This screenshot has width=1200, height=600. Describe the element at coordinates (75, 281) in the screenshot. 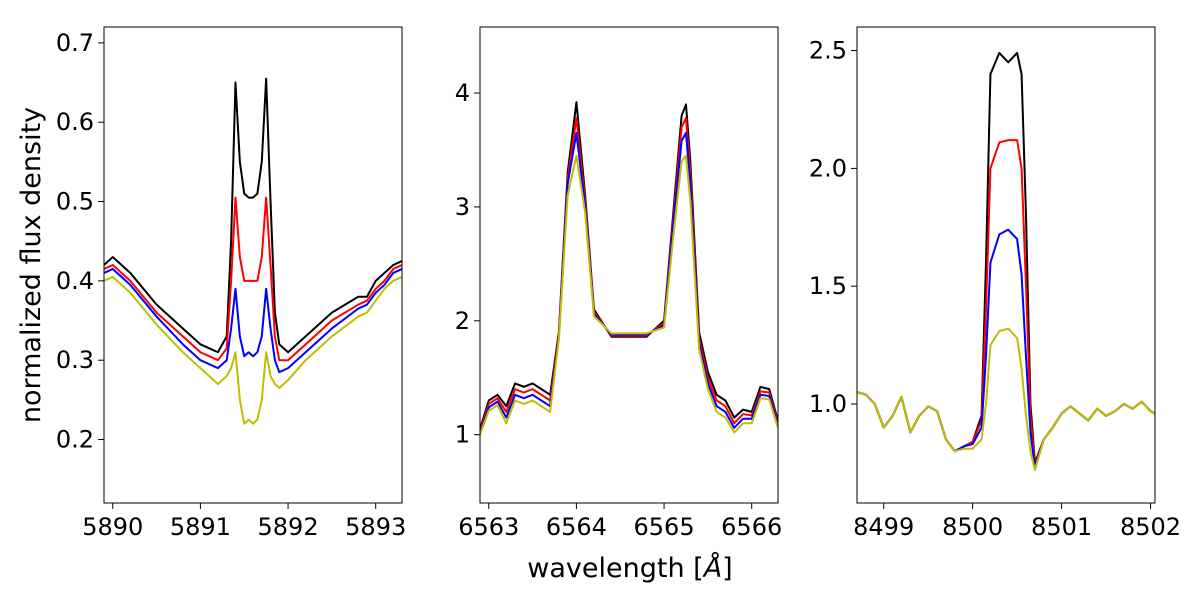

I see `y-tick-label: 0.4` at that location.